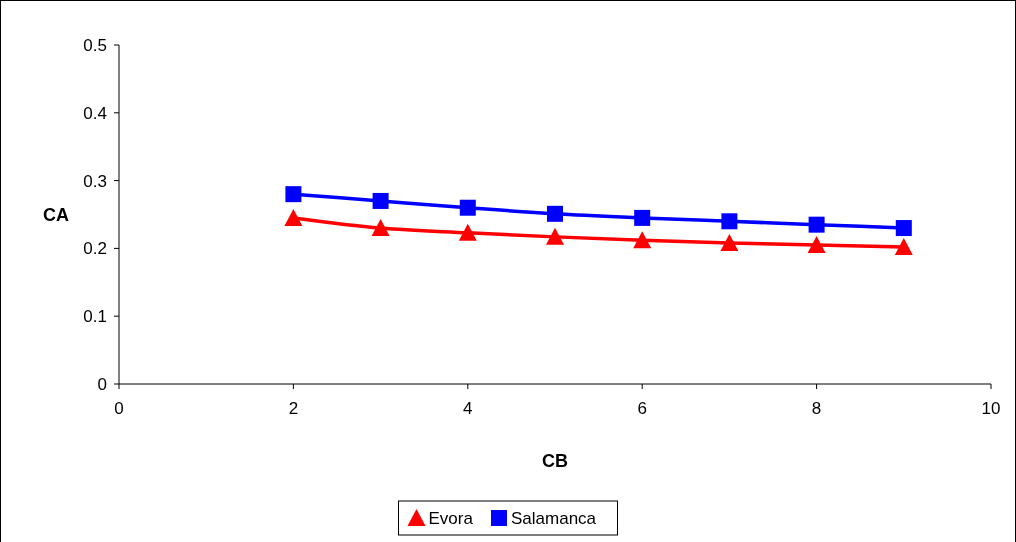 Image resolution: width=1016 pixels, height=542 pixels. Describe the element at coordinates (555, 461) in the screenshot. I see `x-axis-title: CB` at that location.